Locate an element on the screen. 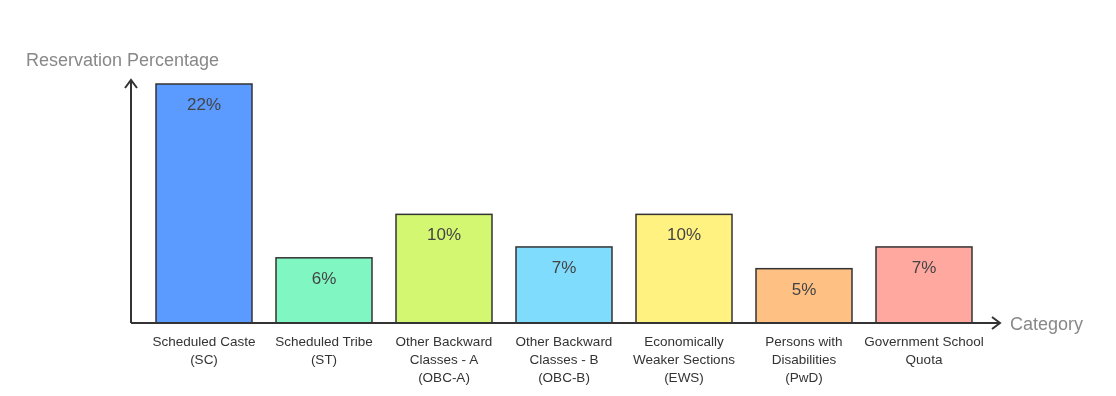 The image size is (1116, 396). x-axis-title: Category is located at coordinates (1047, 324).